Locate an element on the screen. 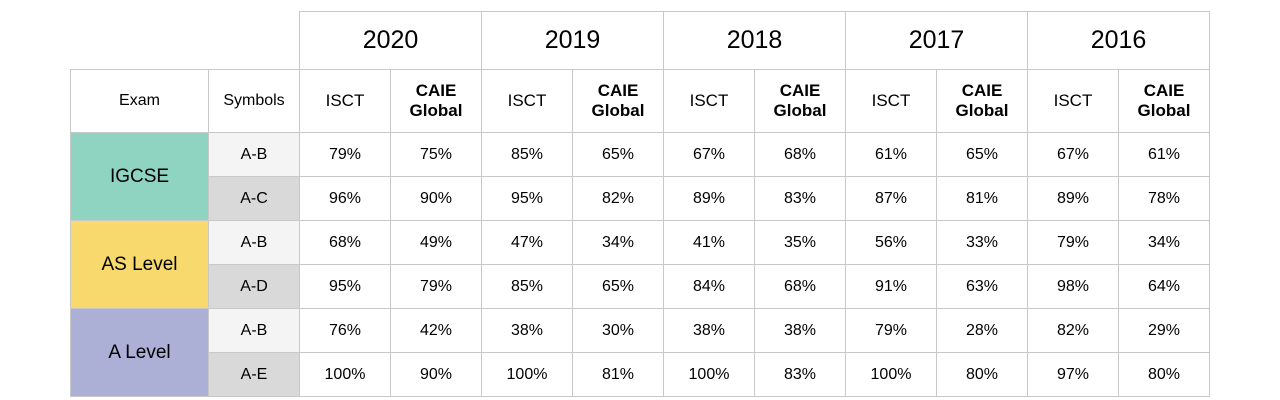  caie-global-value-cell: 35% is located at coordinates (800, 242).